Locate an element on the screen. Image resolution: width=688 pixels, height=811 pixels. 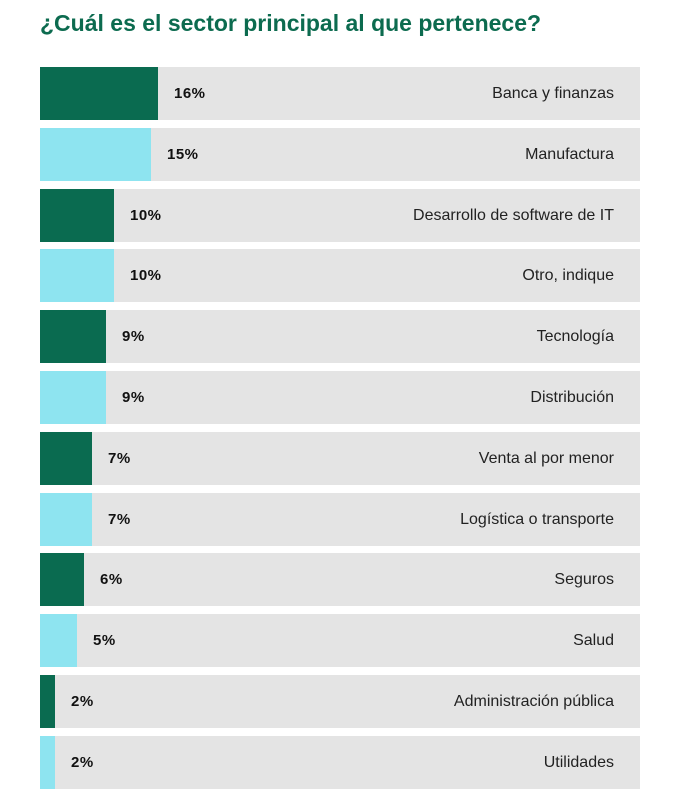
bar-row: 5% Salud is located at coordinates (340, 641).